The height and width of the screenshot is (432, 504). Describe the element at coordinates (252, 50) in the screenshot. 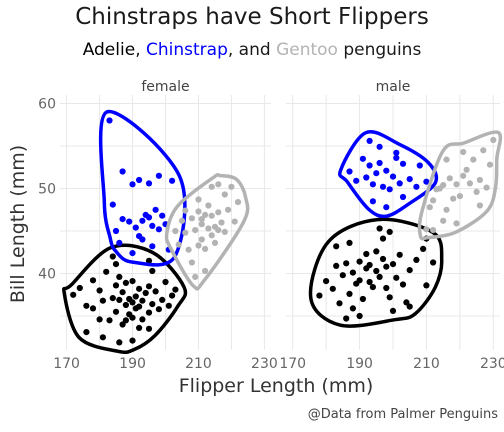

I see `chart-subtitle: Adelie, Chinstrap, and Gentoo penguins` at that location.